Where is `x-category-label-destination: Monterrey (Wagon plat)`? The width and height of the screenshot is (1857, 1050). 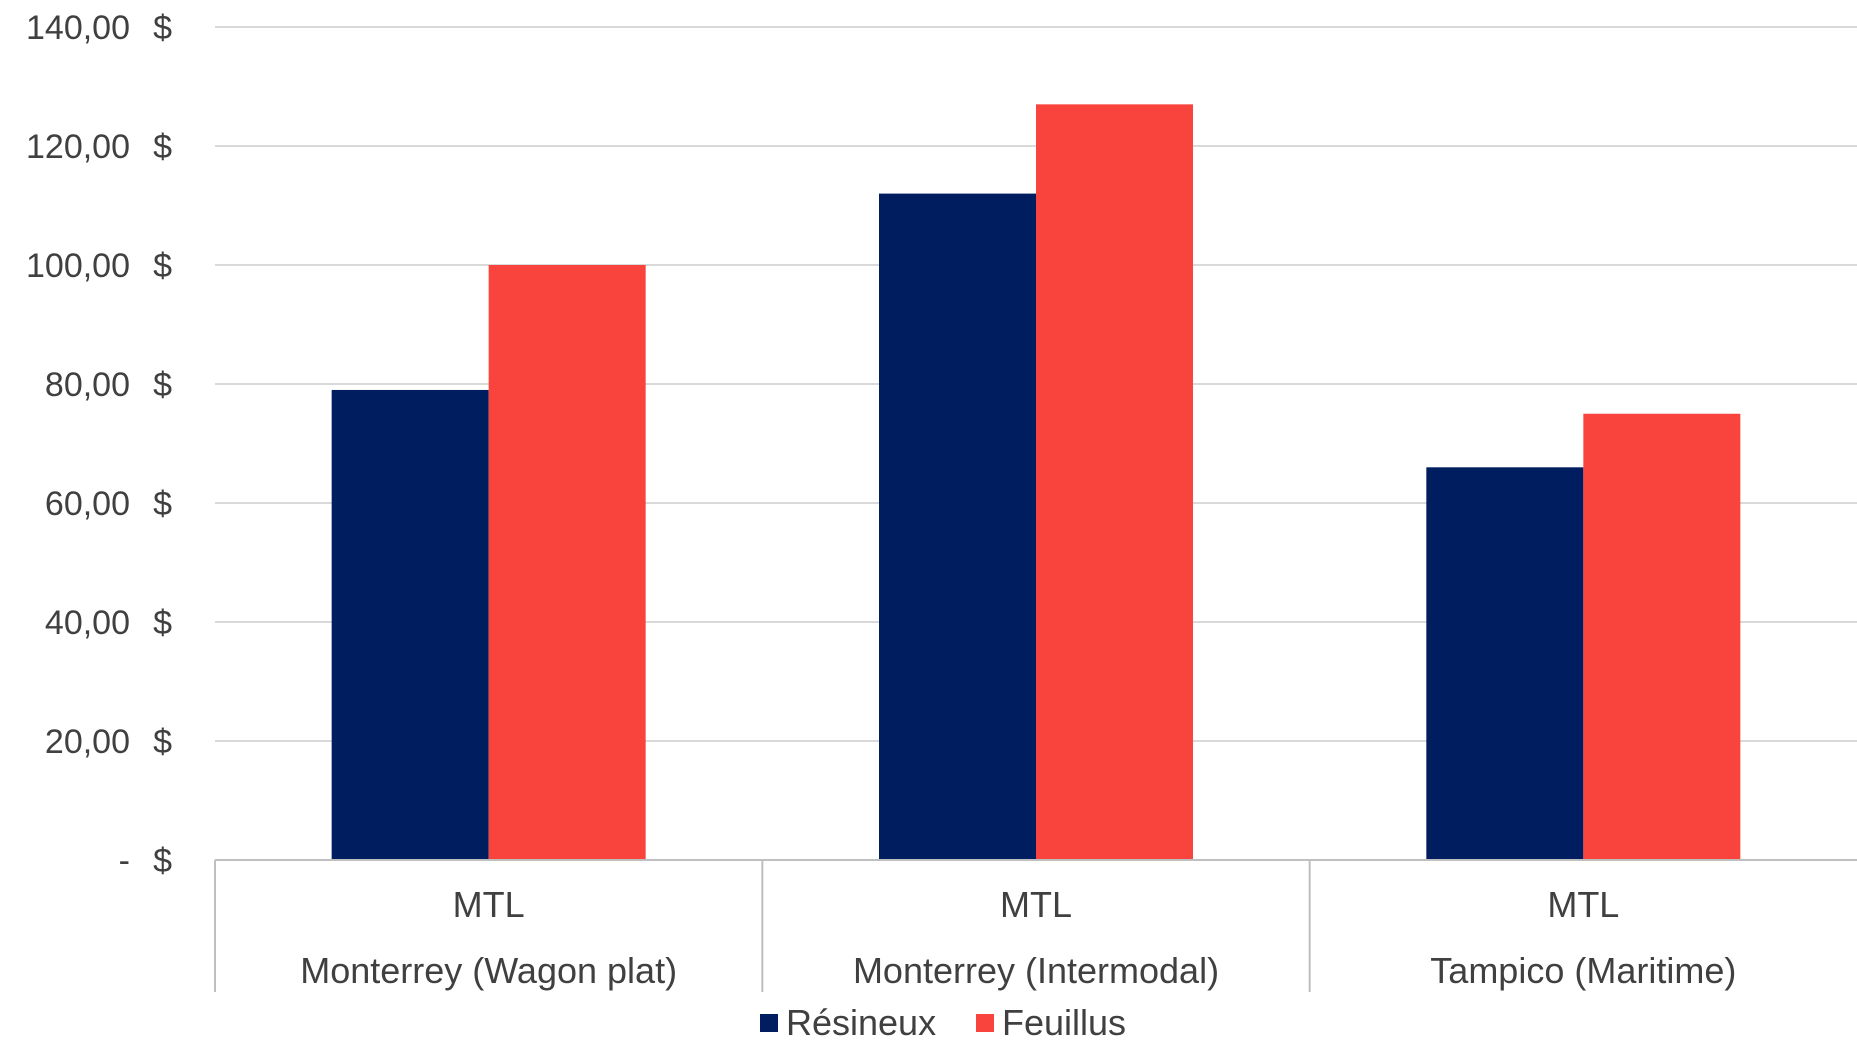
x-category-label-destination: Monterrey (Wagon plat) is located at coordinates (488, 970).